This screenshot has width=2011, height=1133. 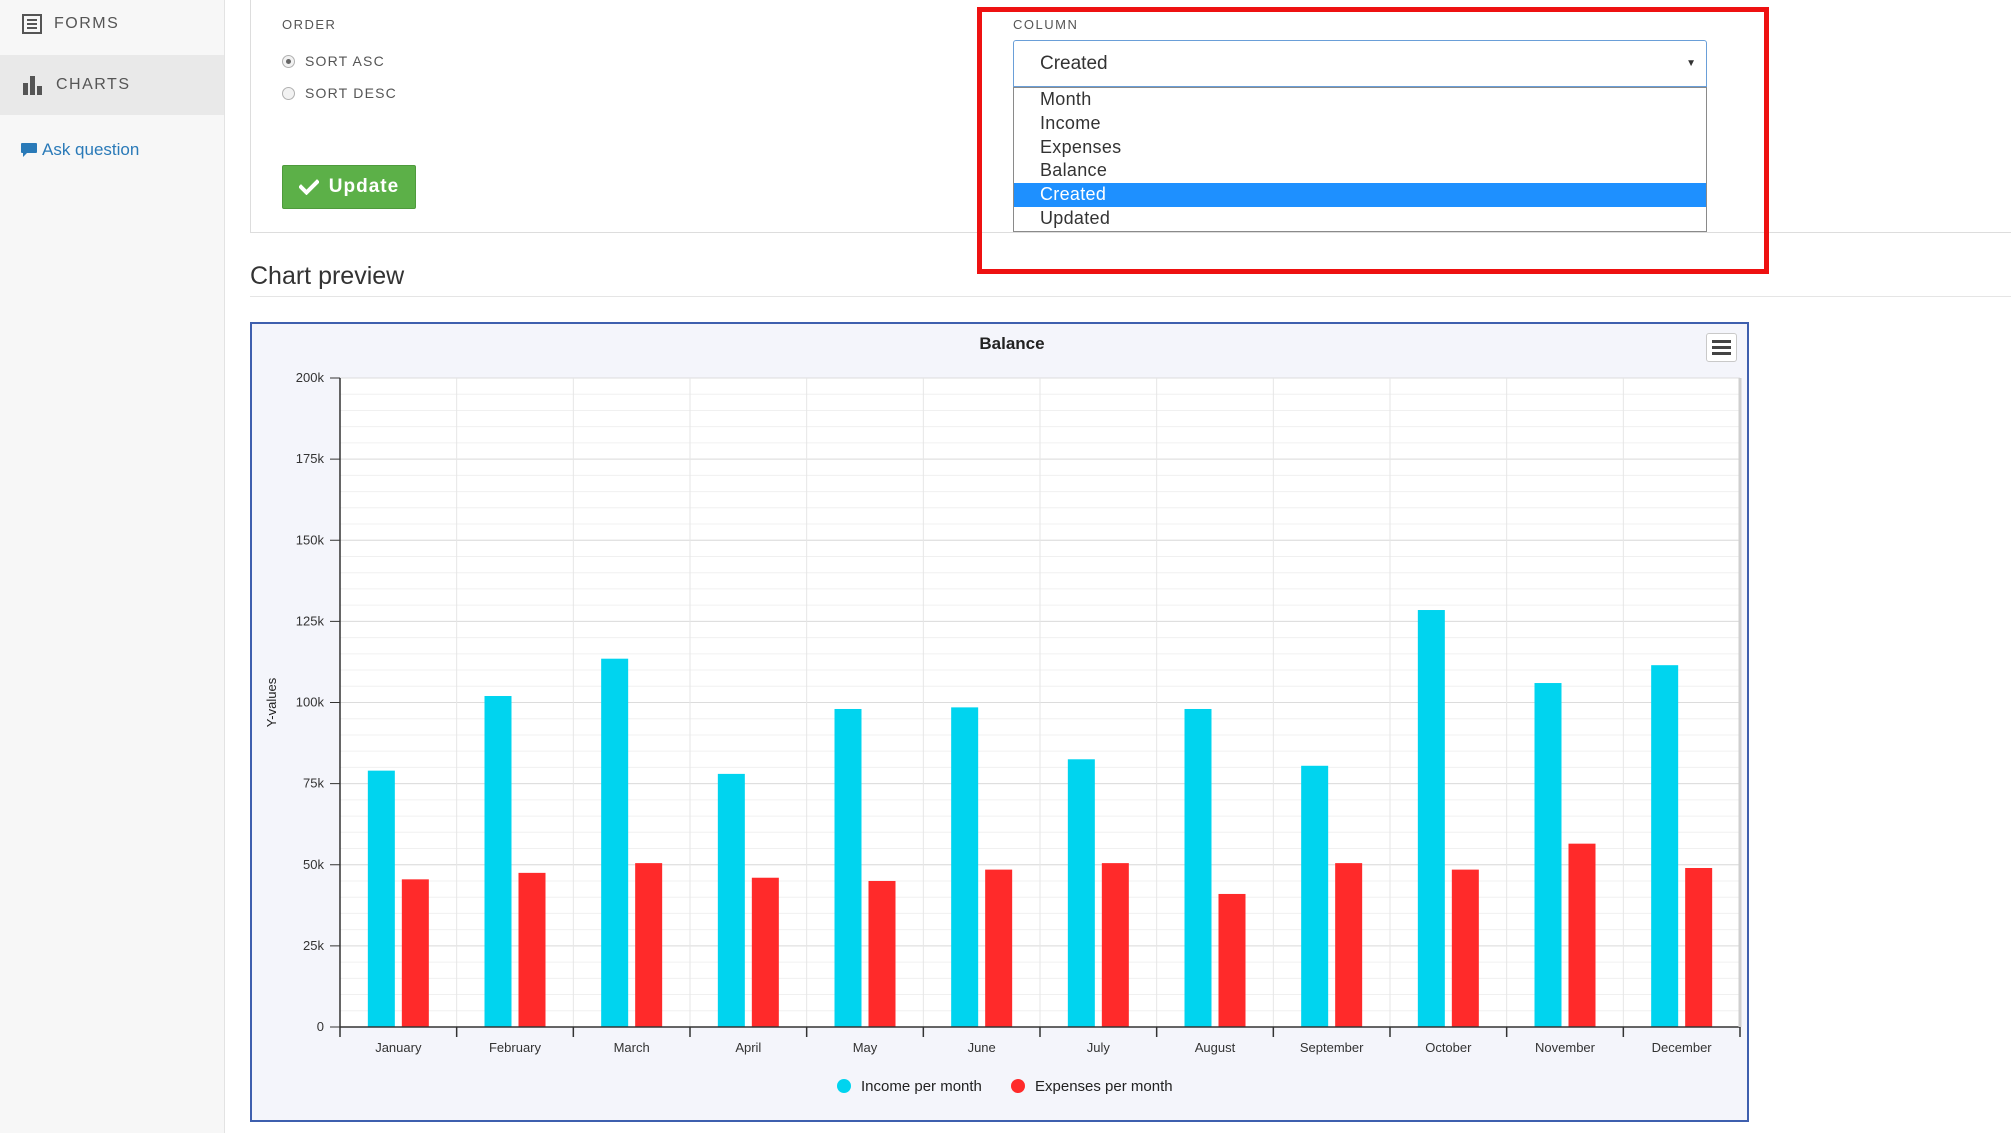 I want to click on x-tick-label: December, so click(x=1682, y=1047).